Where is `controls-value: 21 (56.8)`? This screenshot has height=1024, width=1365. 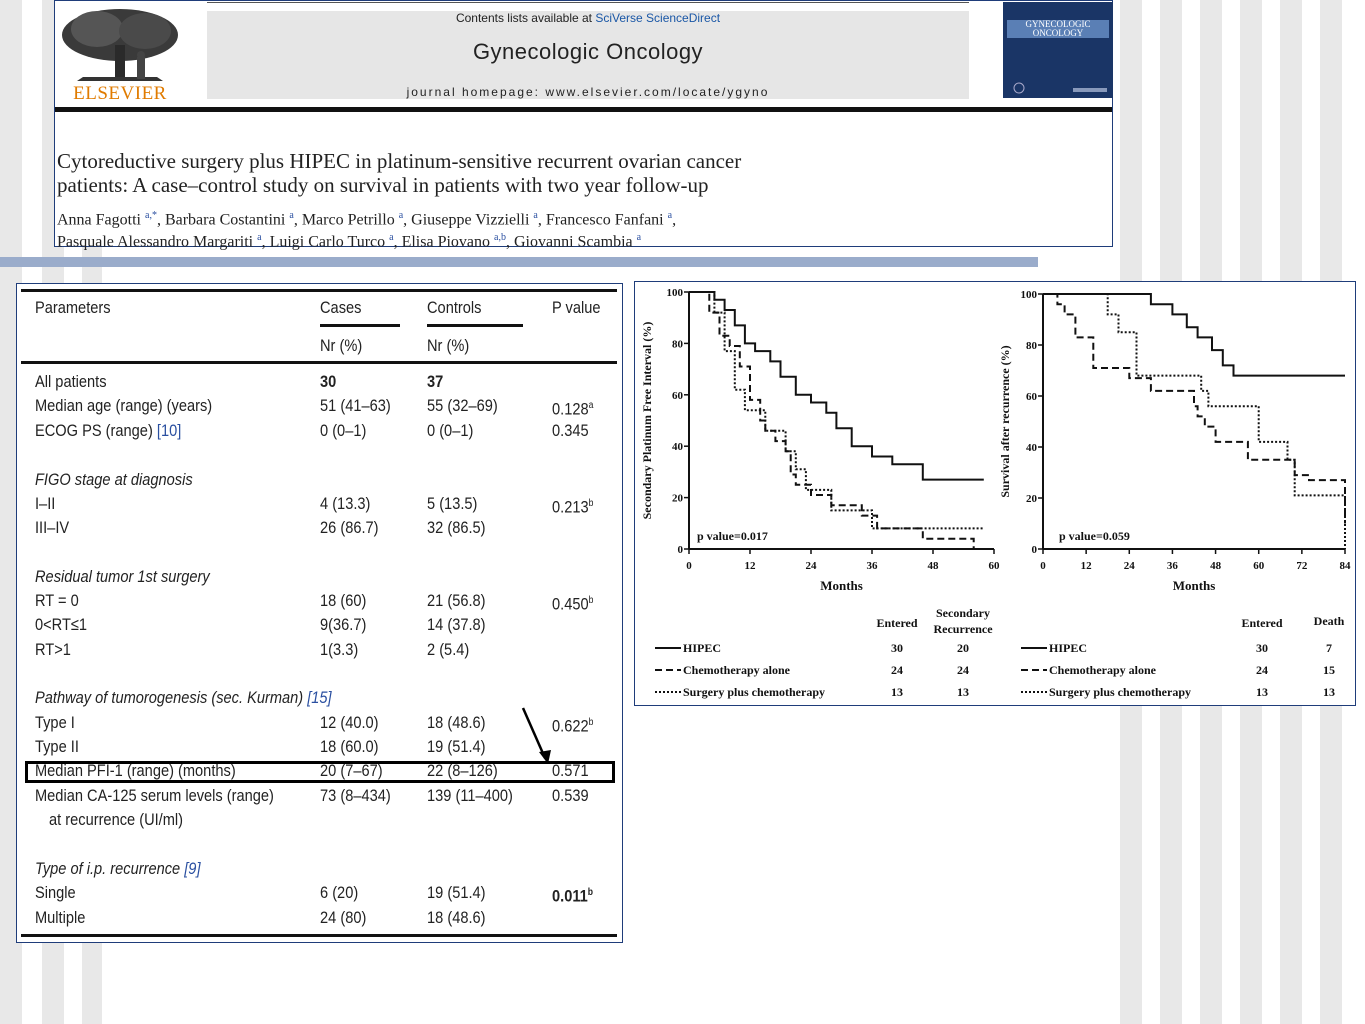 controls-value: 21 (56.8) is located at coordinates (456, 600).